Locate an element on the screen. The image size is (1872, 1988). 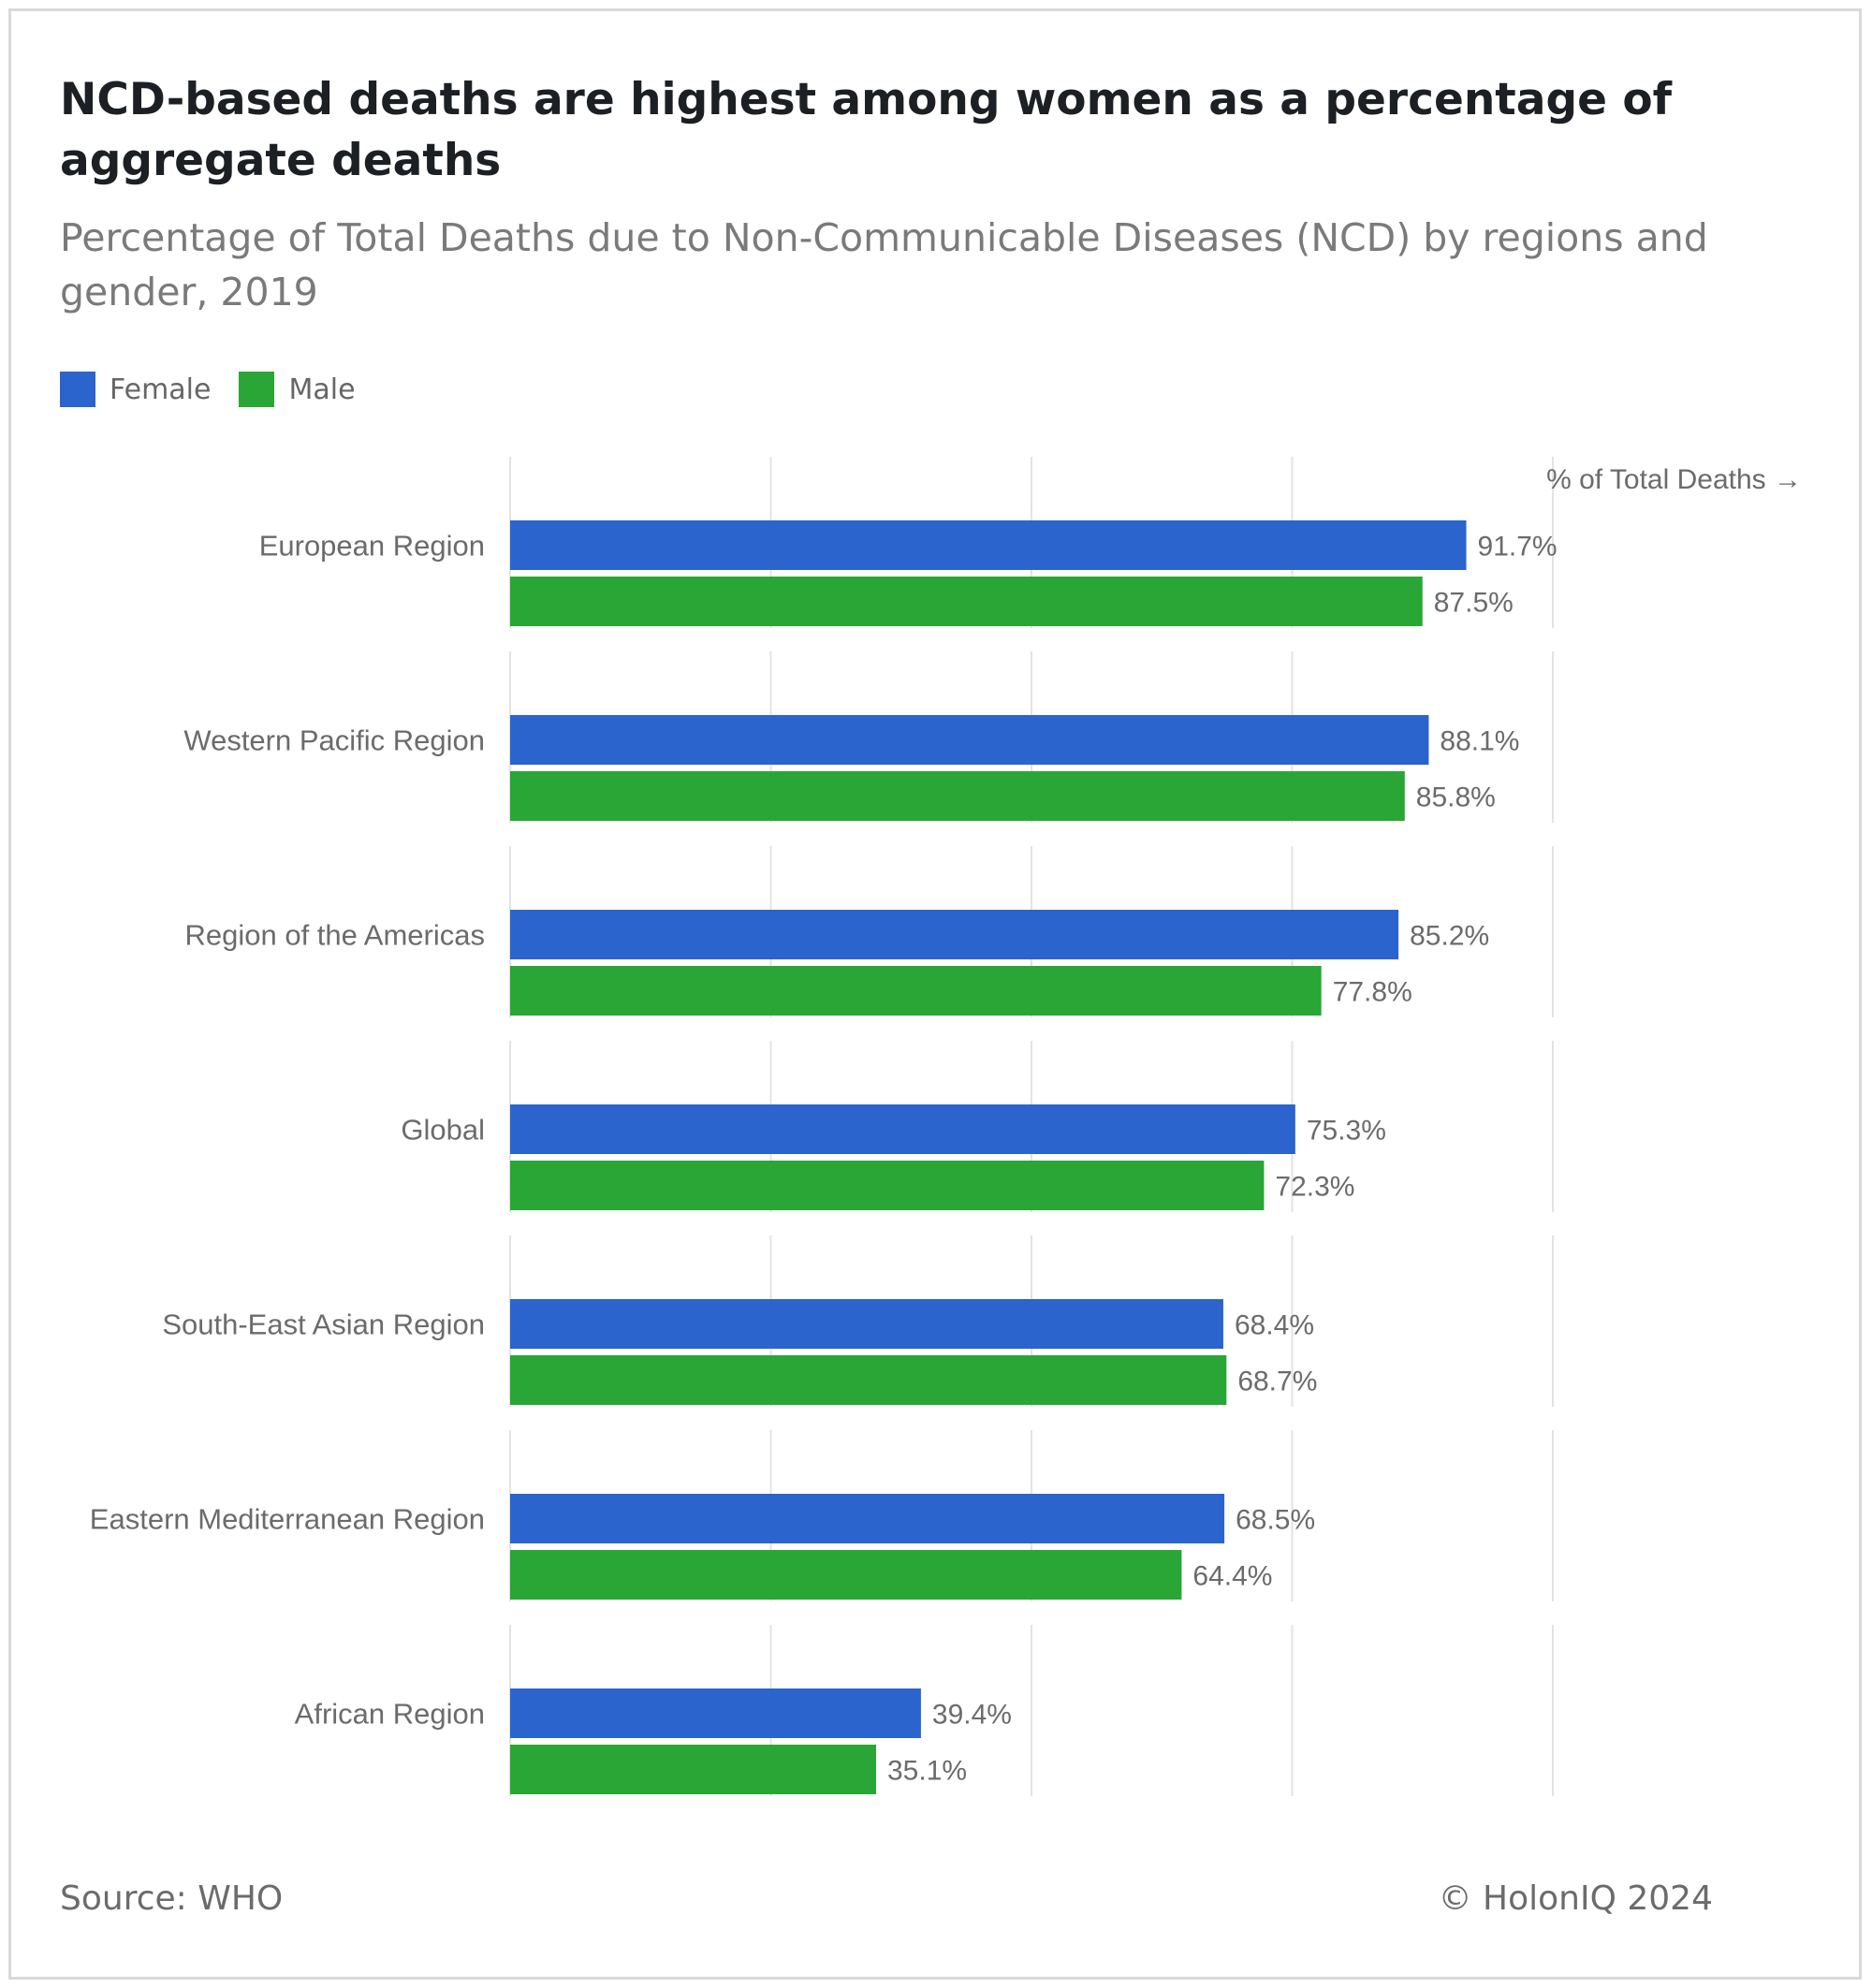
legend: Female Male is located at coordinates (222, 389).